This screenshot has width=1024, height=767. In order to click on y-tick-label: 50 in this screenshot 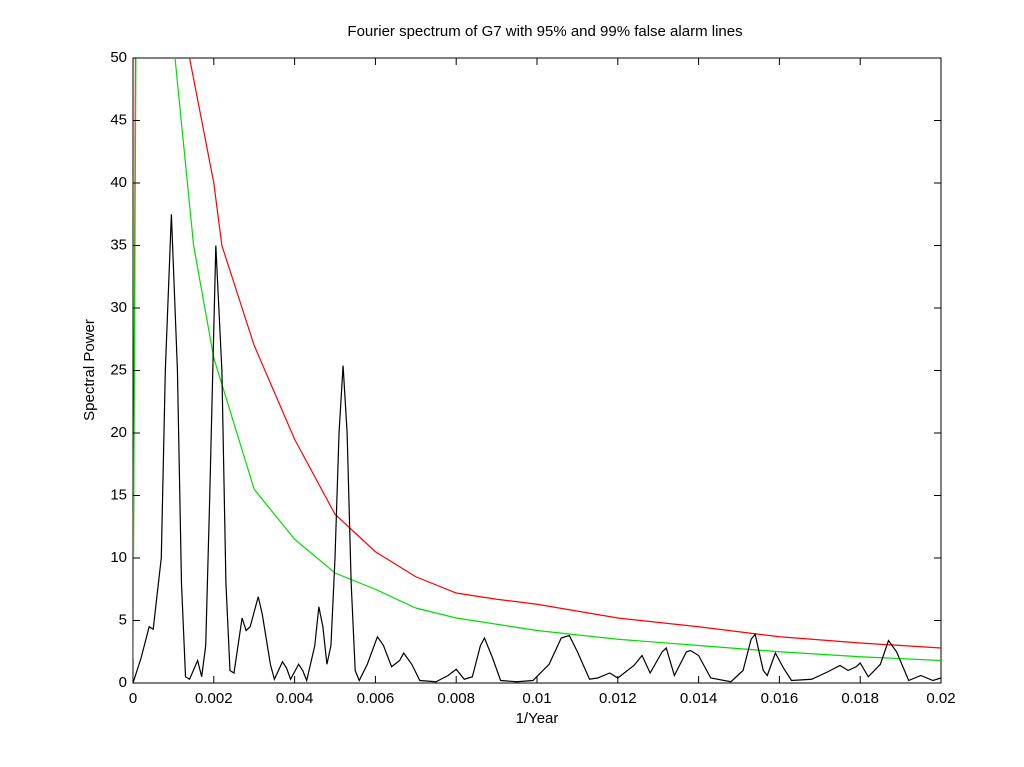, I will do `click(118, 57)`.